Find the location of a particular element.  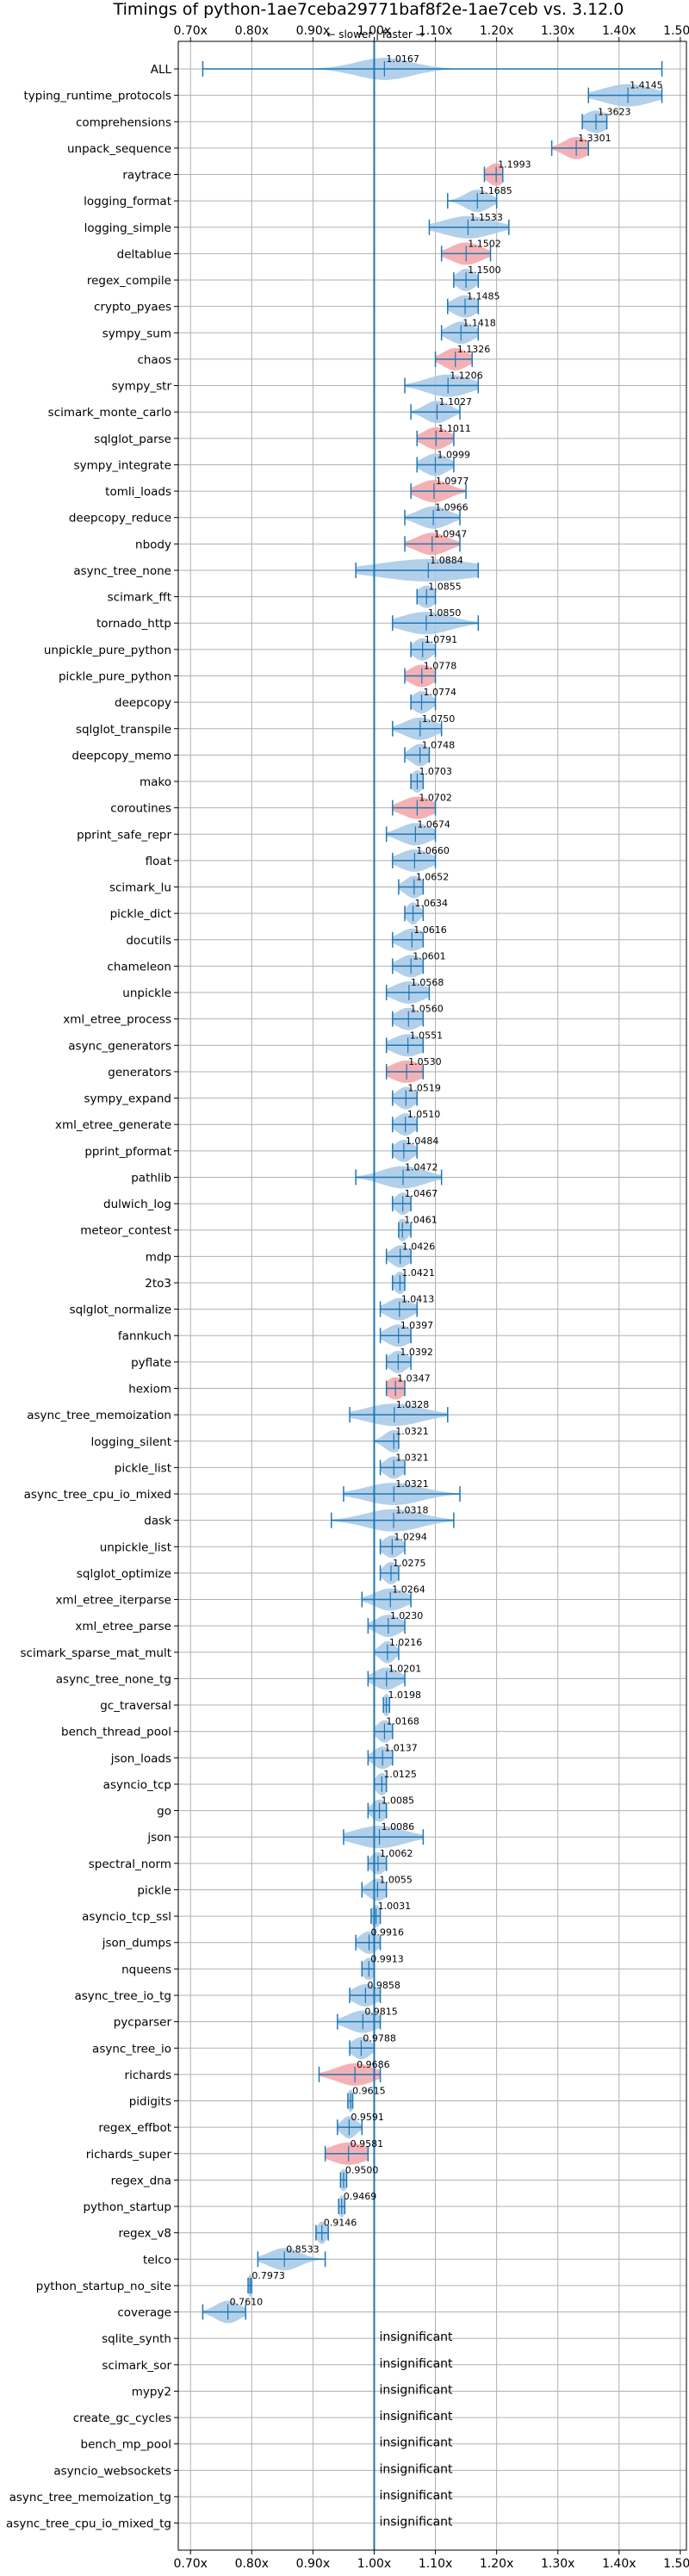

x-tick-label-top: 0.90x is located at coordinates (313, 31).